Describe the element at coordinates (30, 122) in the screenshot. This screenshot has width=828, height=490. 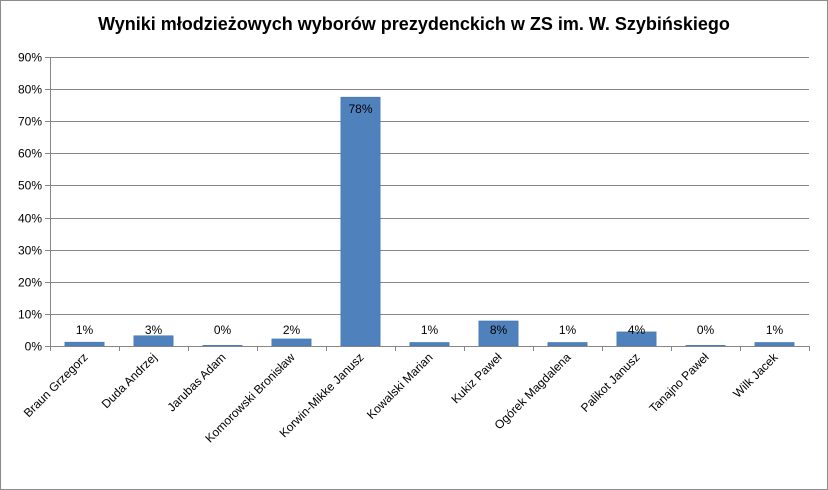
I see `y-tick-label: 70%` at that location.